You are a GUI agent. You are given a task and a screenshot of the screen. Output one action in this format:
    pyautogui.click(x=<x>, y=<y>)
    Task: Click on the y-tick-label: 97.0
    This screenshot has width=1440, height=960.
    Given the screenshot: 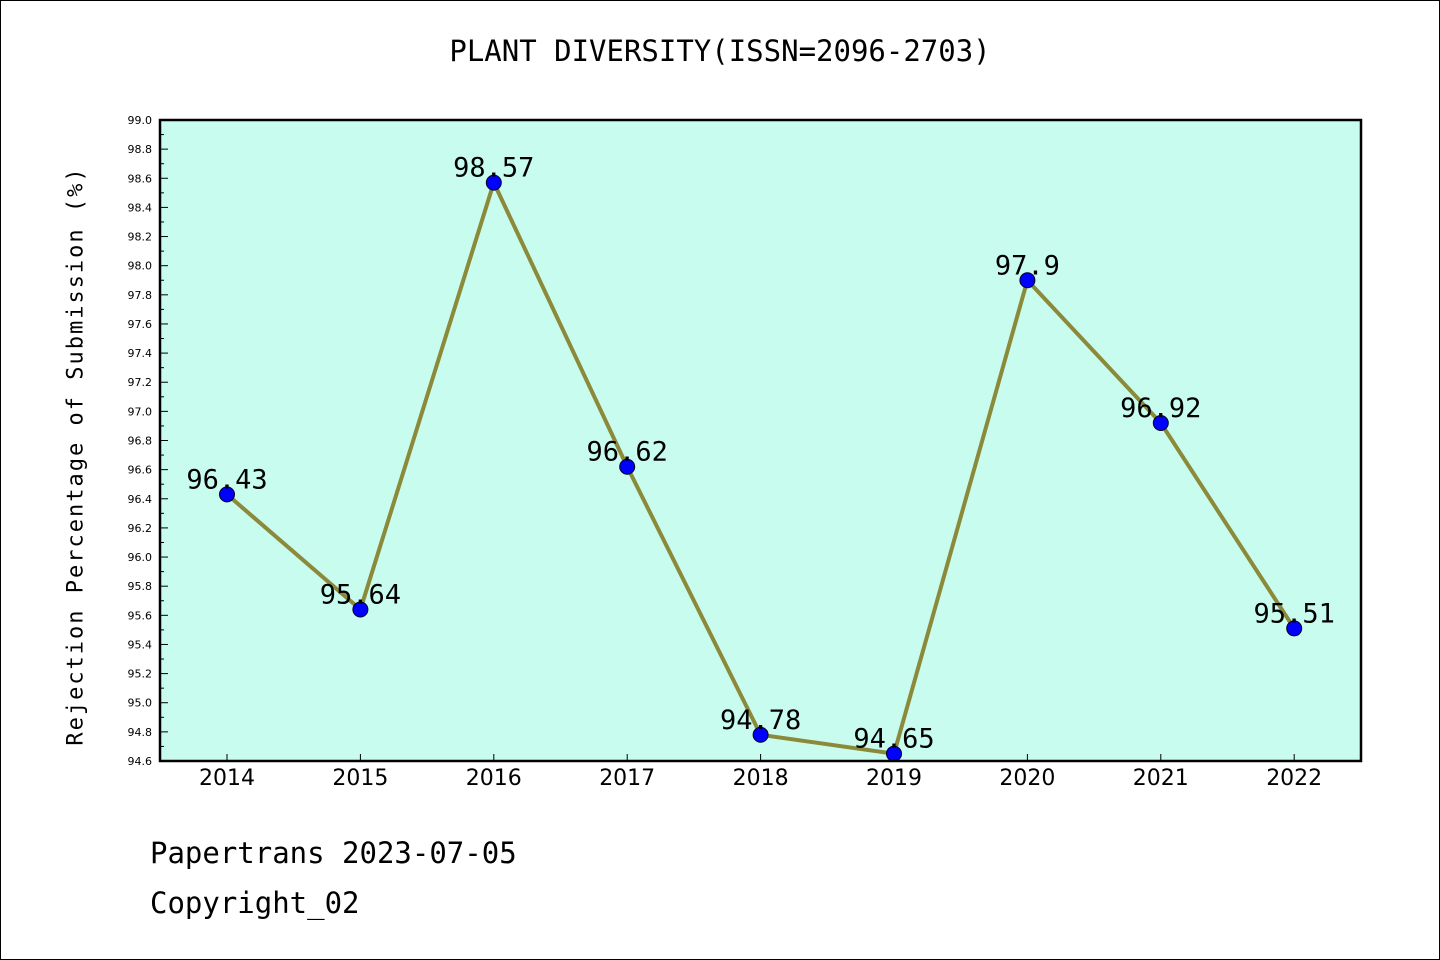 What is the action you would take?
    pyautogui.click(x=140, y=411)
    